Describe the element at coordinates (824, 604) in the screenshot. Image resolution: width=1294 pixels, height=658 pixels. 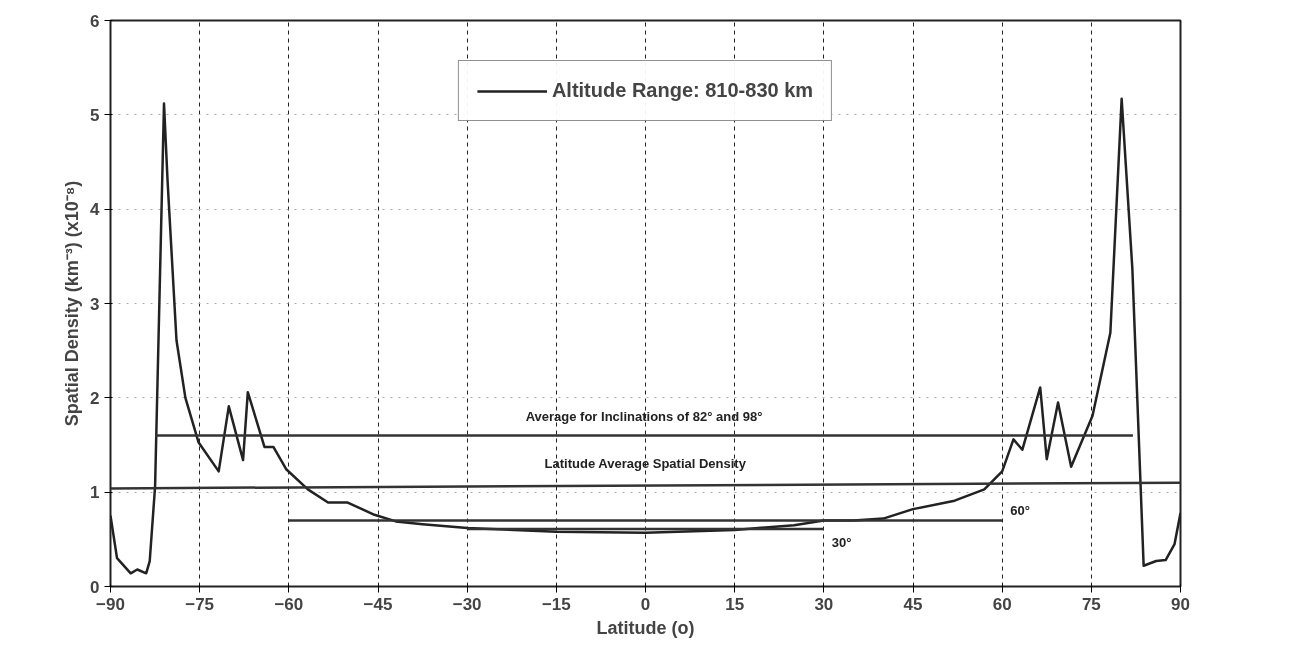
I see `x-tick-label: 30` at that location.